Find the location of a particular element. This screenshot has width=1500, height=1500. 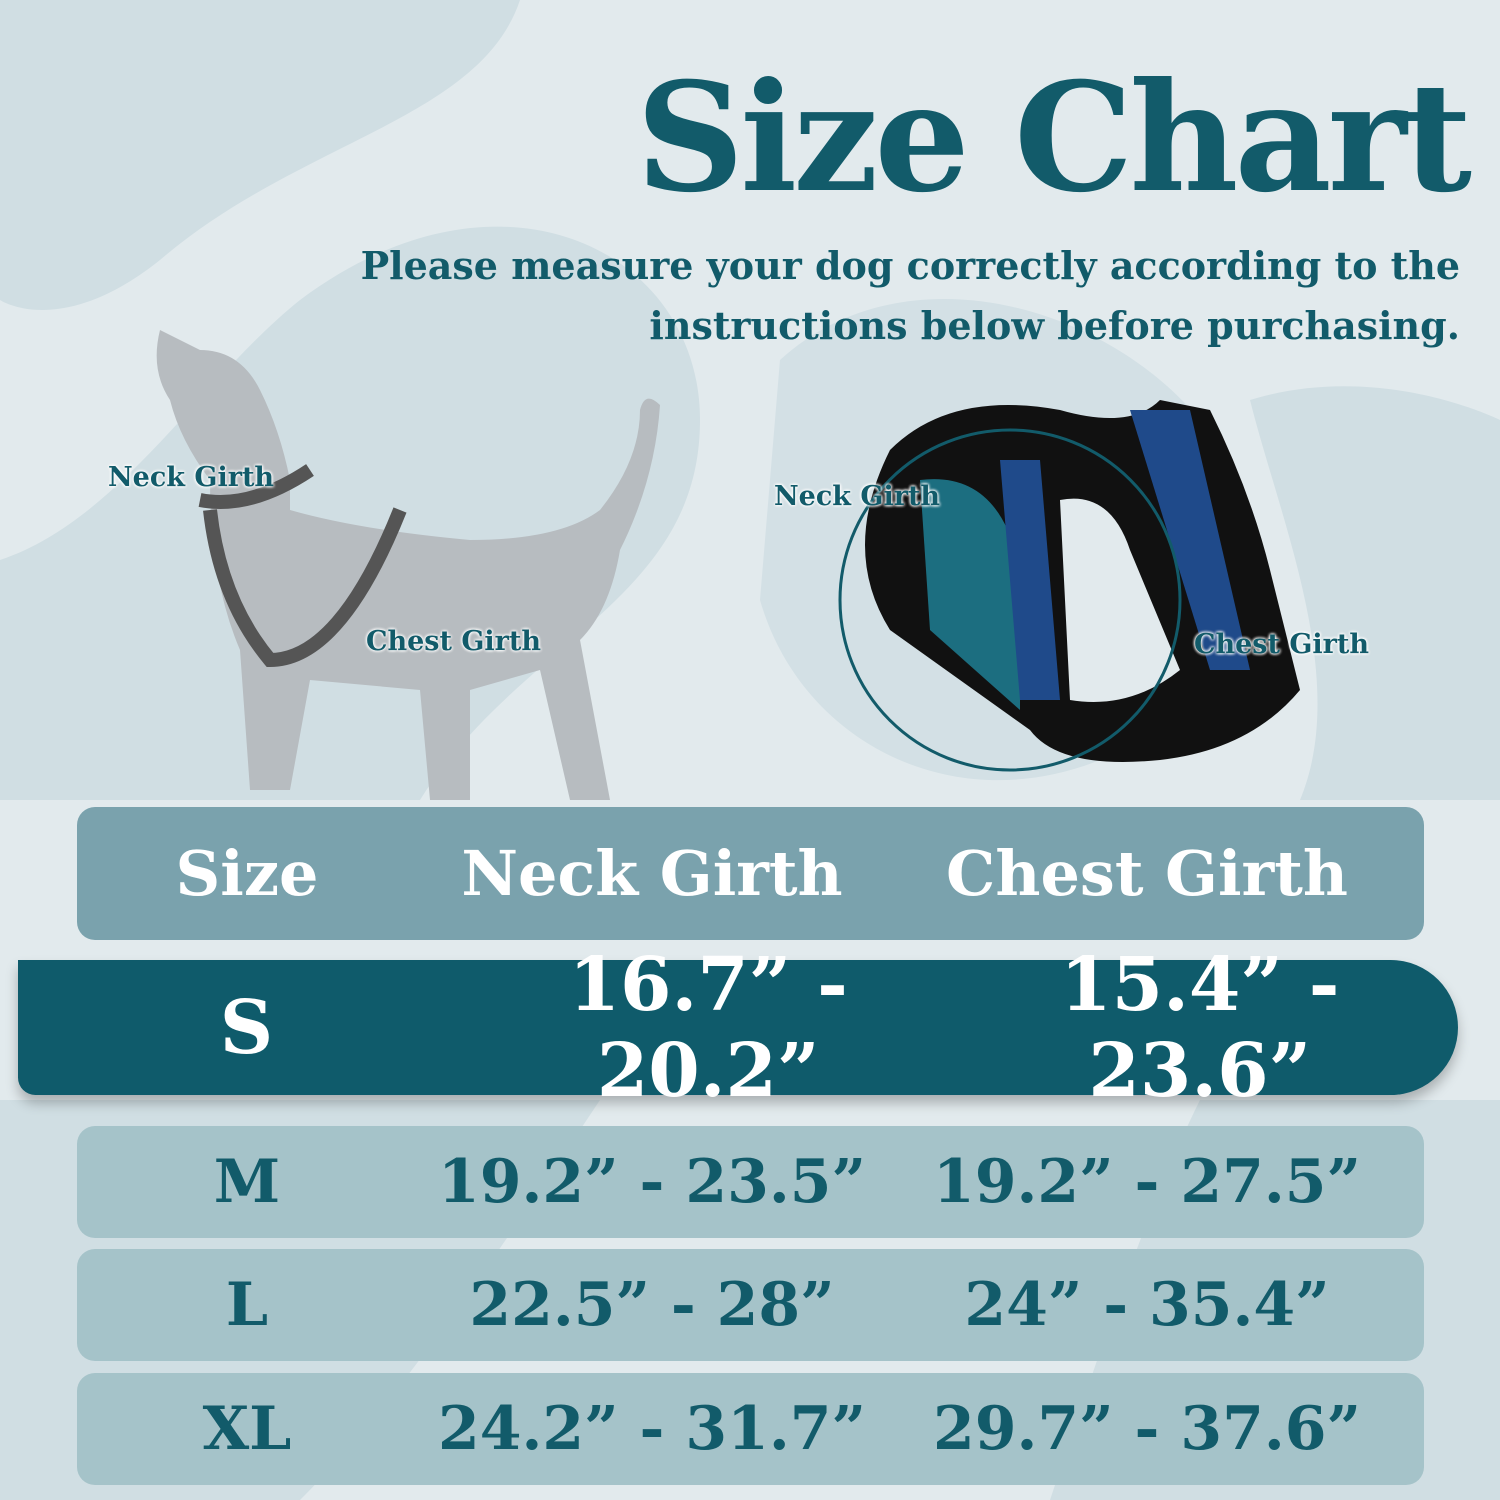

table-row-l: L 22.5” - 28” 24” - 35.4” is located at coordinates (750, 1305).